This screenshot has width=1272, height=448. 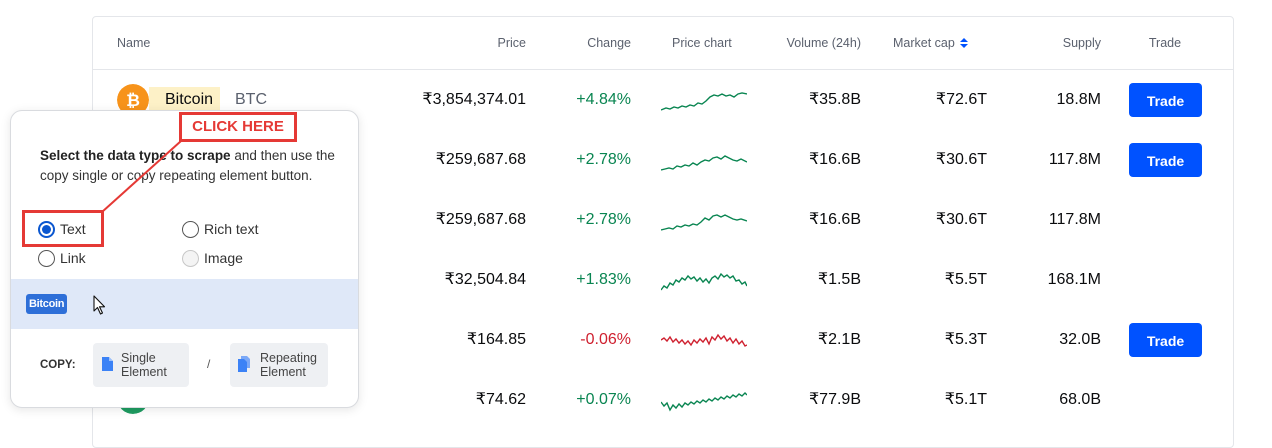 What do you see at coordinates (1080, 399) in the screenshot?
I see `supply-value: 68.0B` at bounding box center [1080, 399].